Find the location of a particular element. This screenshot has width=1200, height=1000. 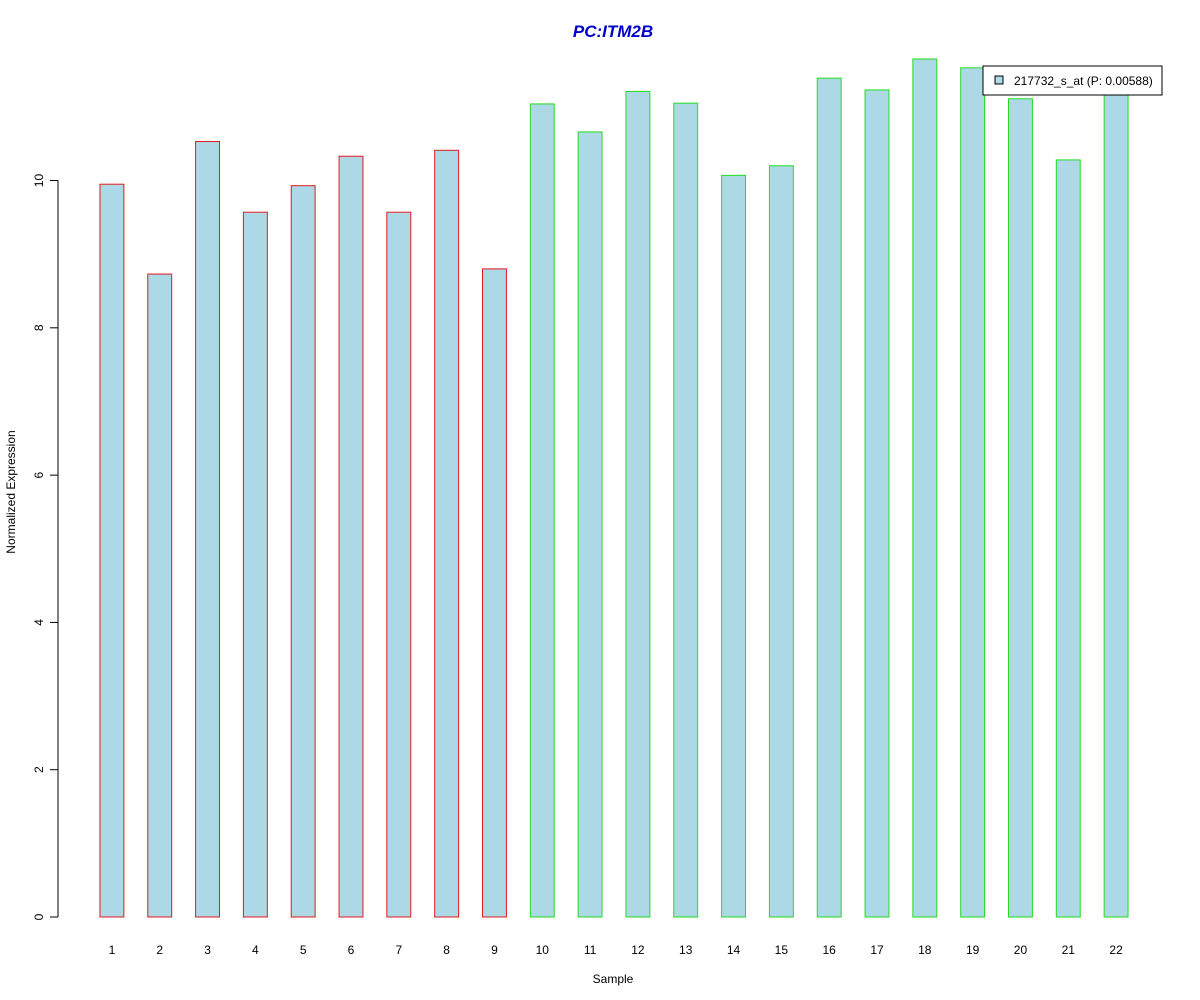

y-axis: 0 2 4 6 8 10 is located at coordinates (45, 547).